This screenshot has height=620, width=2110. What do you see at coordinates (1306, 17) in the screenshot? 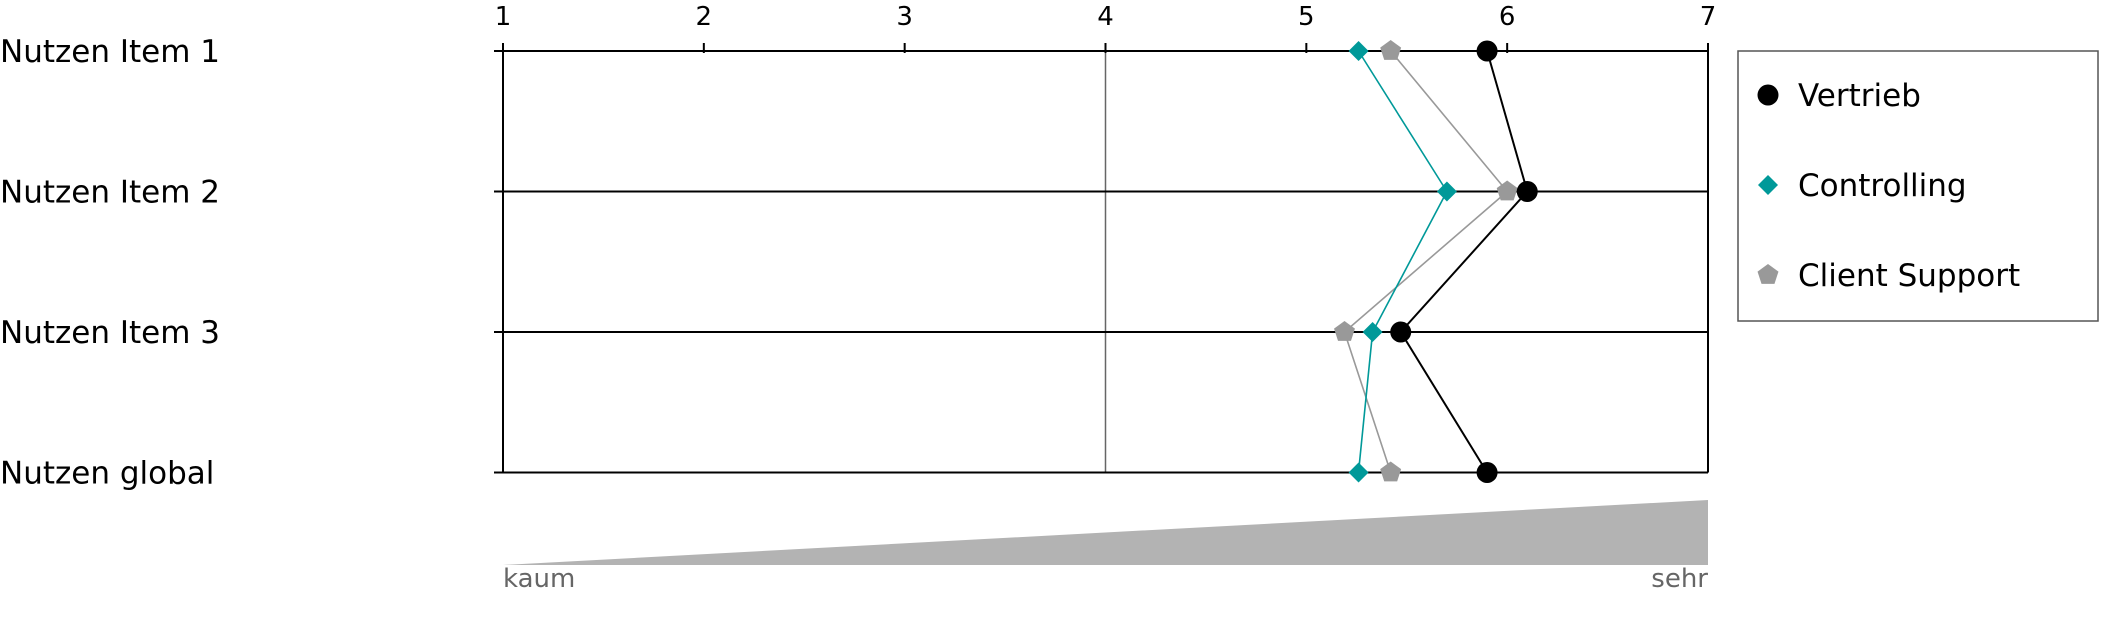
I see `x-tick-label: 5` at bounding box center [1306, 17].